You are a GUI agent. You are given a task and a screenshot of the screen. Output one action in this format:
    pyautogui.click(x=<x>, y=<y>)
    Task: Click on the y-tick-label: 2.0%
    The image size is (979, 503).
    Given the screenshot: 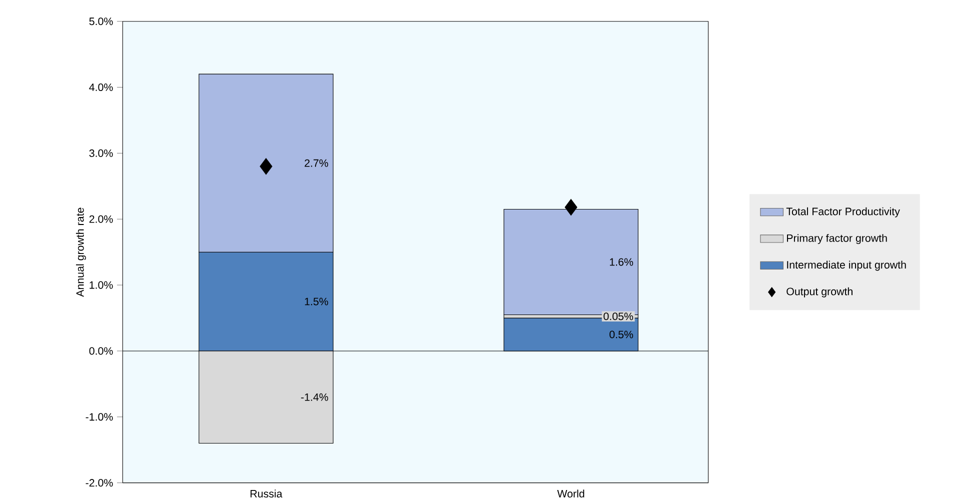 What is the action you would take?
    pyautogui.click(x=101, y=219)
    